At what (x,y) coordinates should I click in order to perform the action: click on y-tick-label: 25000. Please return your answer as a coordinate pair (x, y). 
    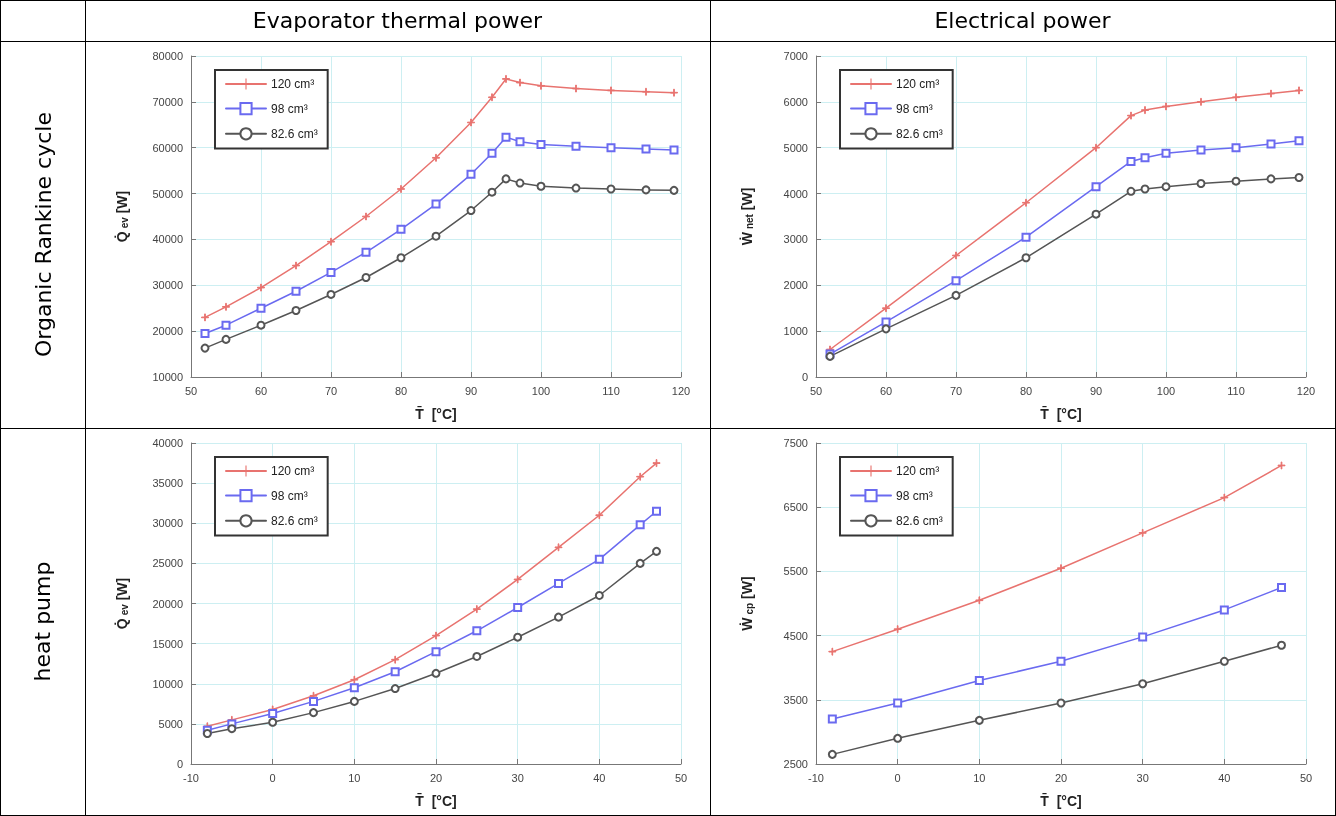
    Looking at the image, I should click on (167, 563).